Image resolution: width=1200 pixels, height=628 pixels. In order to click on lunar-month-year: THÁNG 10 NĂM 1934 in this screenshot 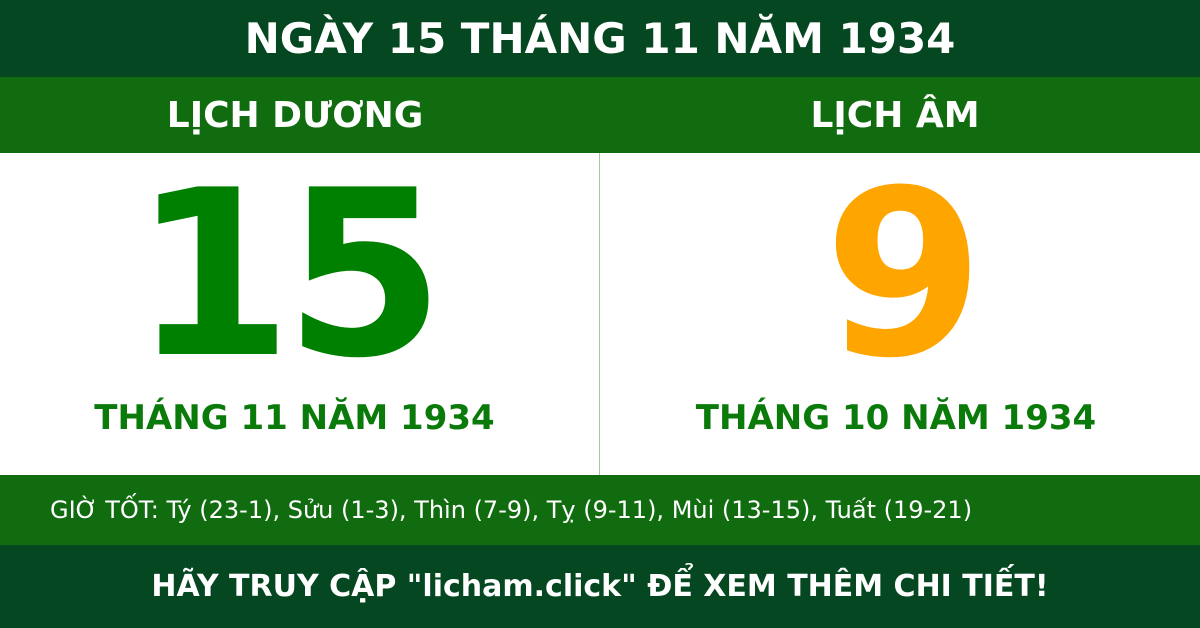, I will do `click(896, 418)`.